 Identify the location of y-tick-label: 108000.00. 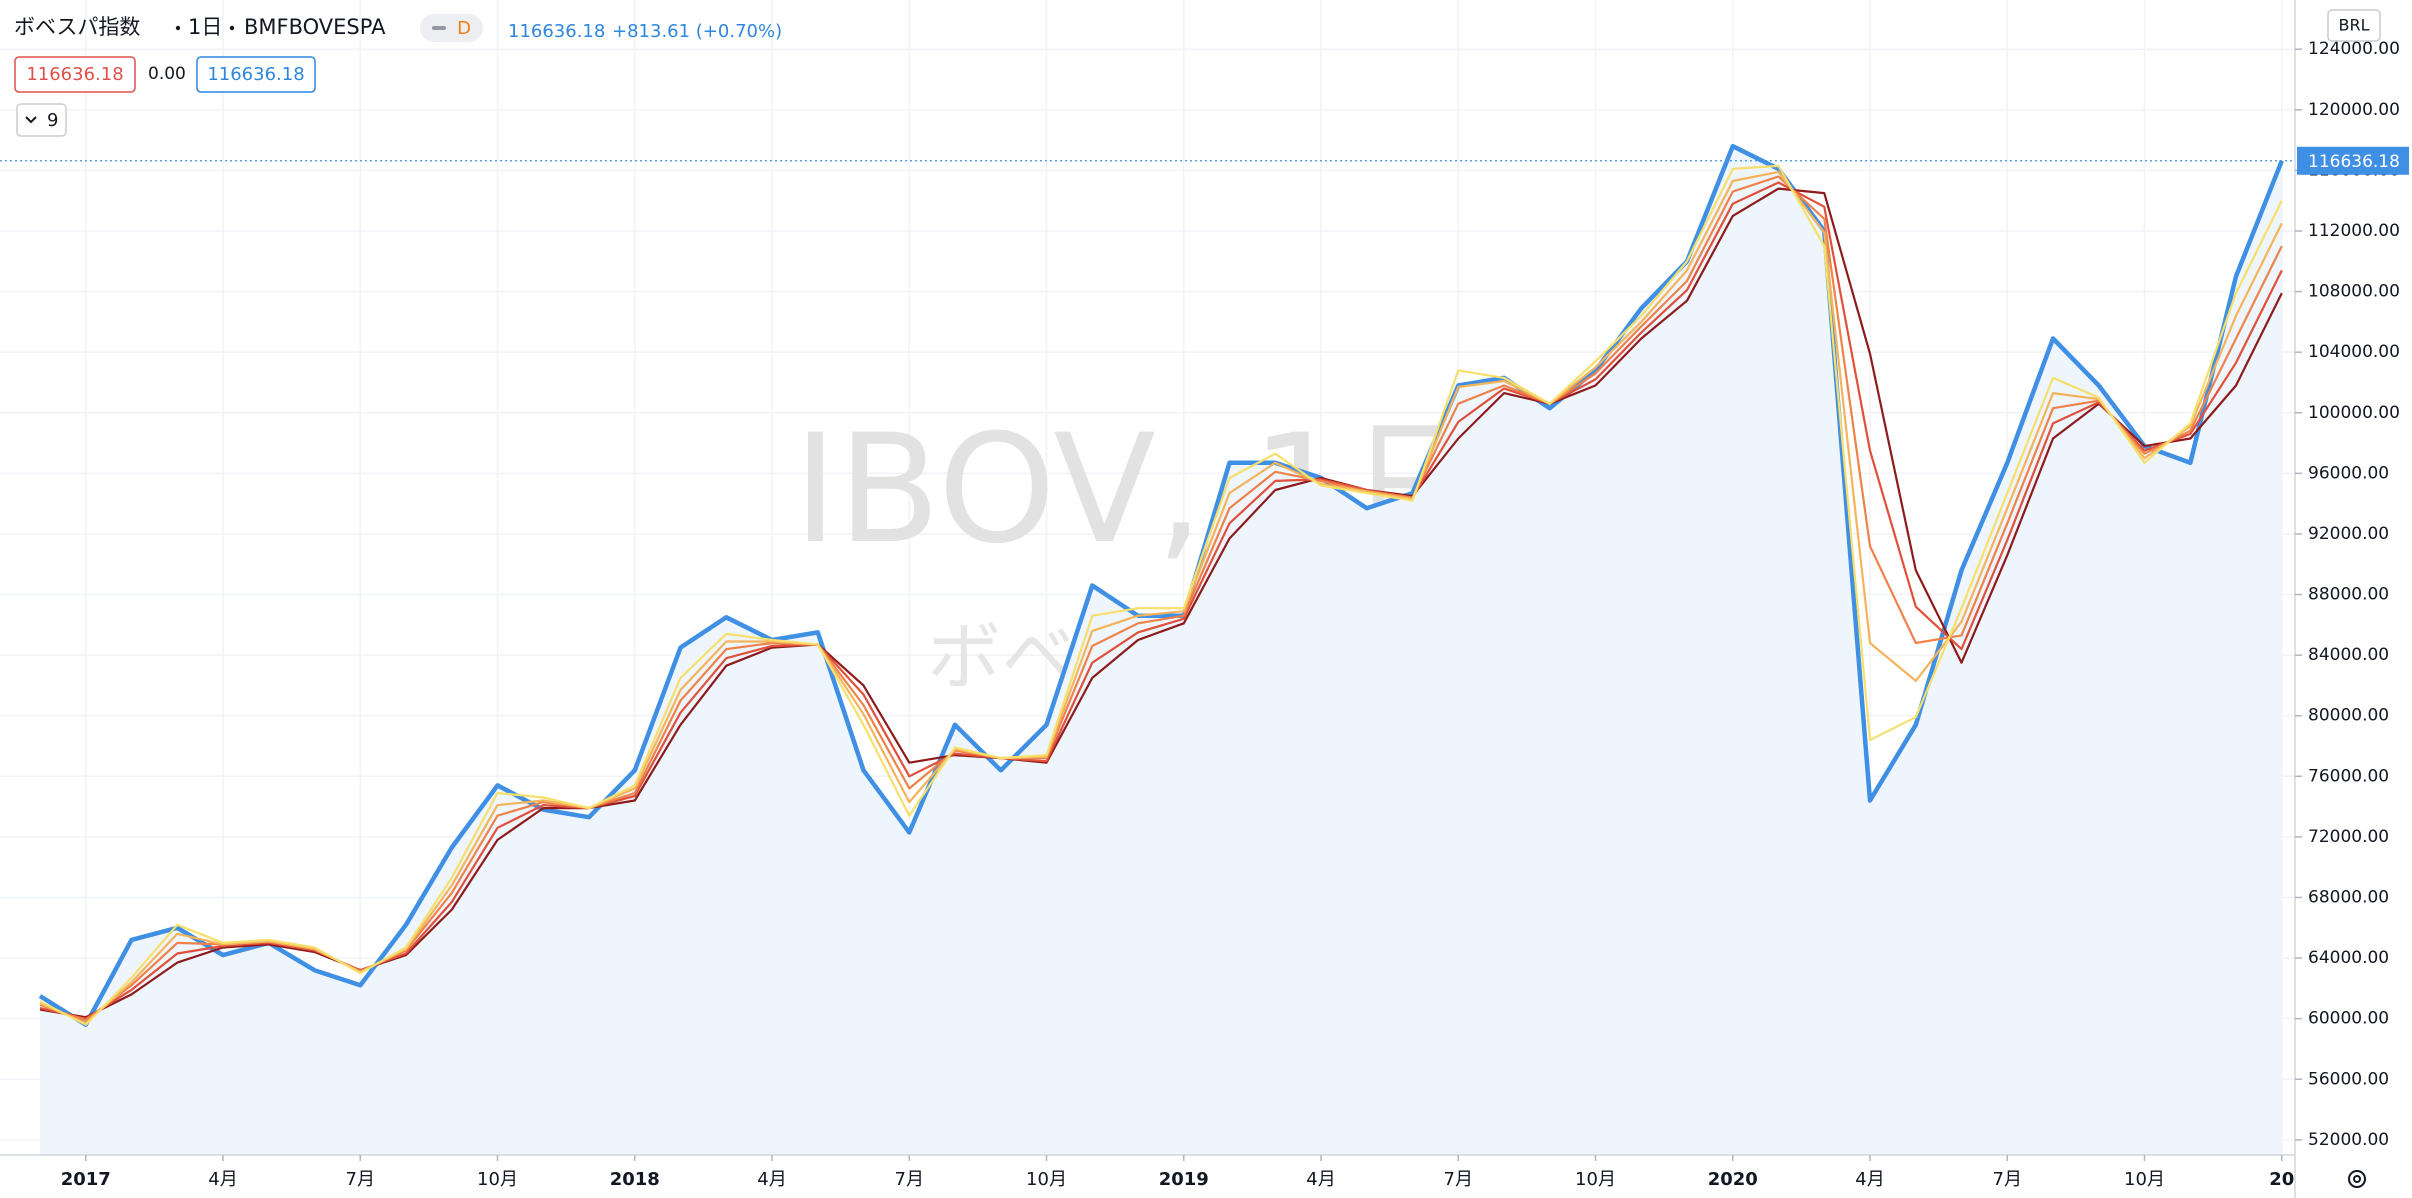
(2354, 292).